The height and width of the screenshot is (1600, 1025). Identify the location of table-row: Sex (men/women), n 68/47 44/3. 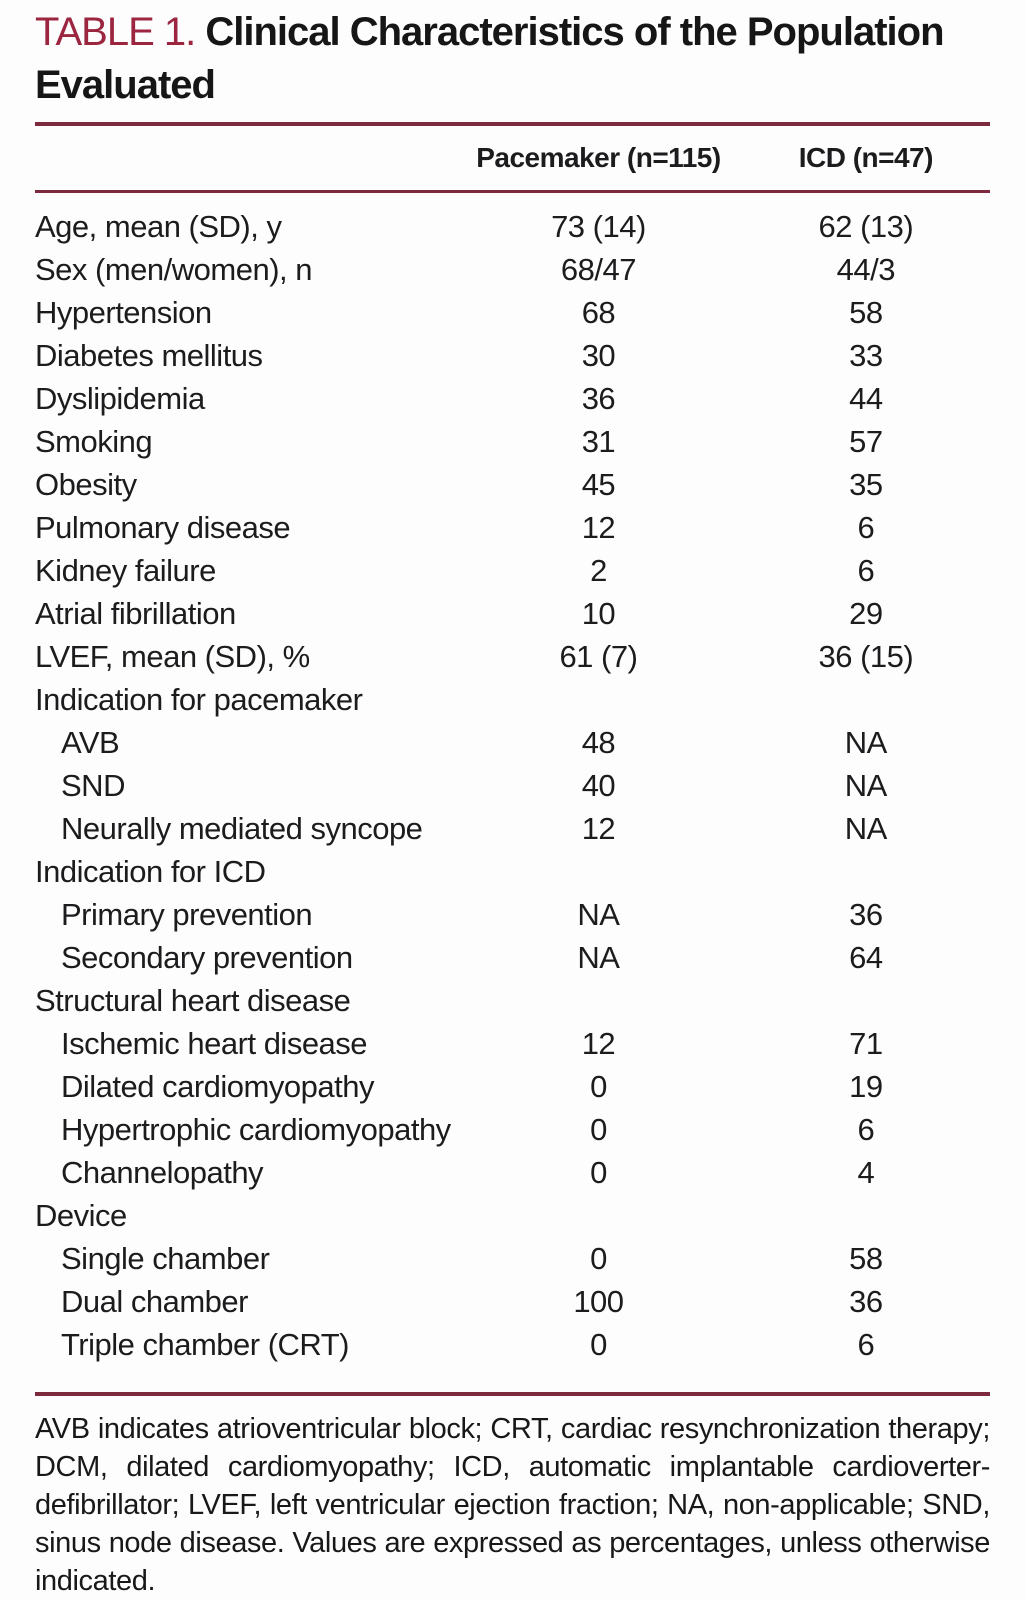
(512, 269).